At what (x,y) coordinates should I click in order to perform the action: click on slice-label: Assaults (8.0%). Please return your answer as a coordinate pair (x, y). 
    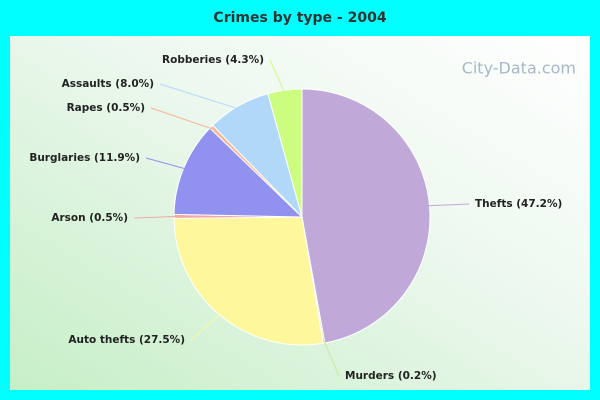
    Looking at the image, I should click on (108, 84).